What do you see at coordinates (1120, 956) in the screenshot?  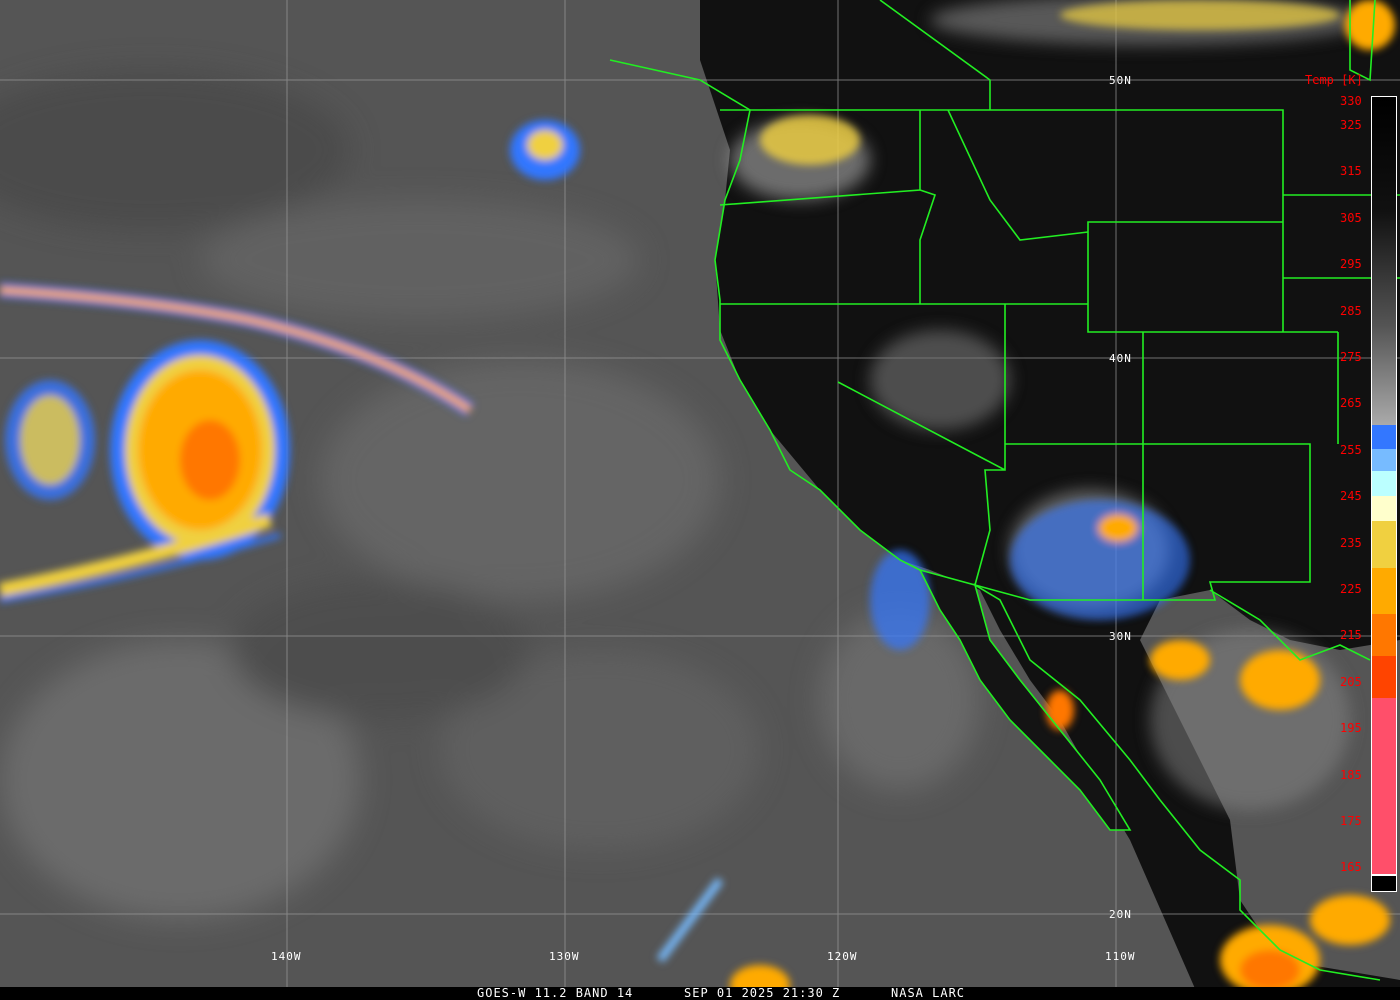 I see `lon-label-110w: 110W` at bounding box center [1120, 956].